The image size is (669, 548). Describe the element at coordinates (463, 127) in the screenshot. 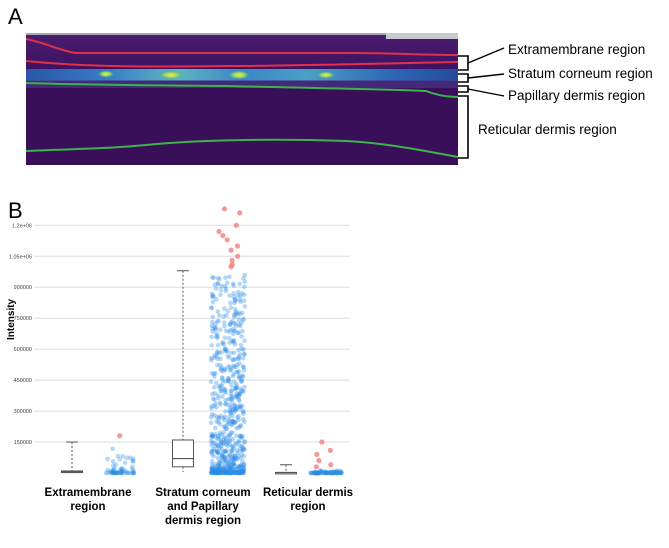

I see `bracket-reticular` at that location.